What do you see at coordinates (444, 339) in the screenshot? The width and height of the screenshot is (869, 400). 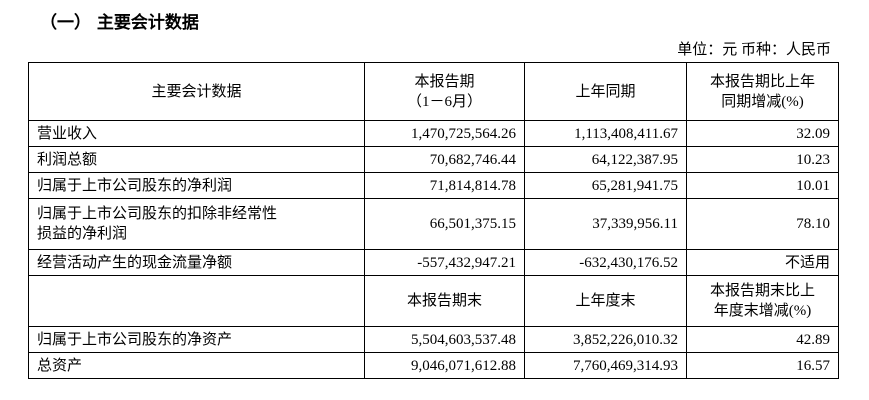 I see `value-cell: 5,504,603,537.48` at bounding box center [444, 339].